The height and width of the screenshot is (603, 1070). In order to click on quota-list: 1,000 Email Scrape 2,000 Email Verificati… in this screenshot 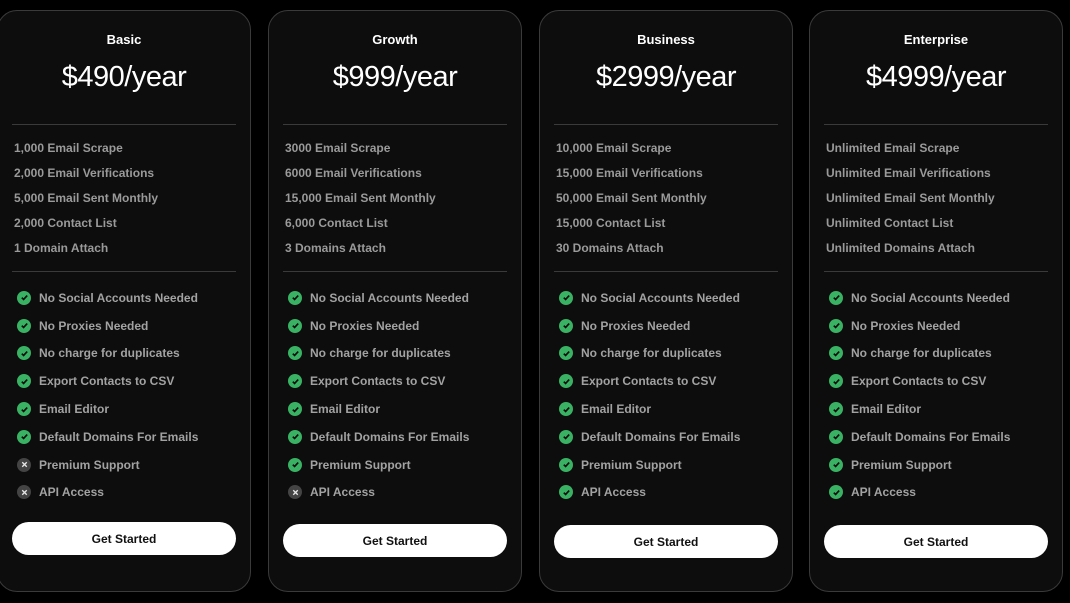, I will do `click(124, 198)`.